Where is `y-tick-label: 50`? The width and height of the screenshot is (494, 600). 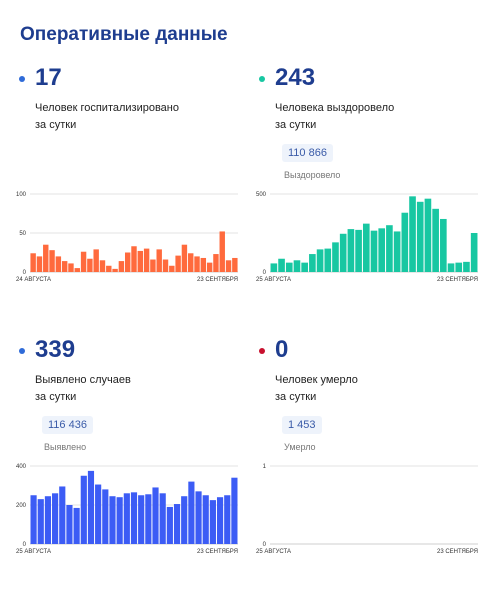 y-tick-label: 50 is located at coordinates (22, 234).